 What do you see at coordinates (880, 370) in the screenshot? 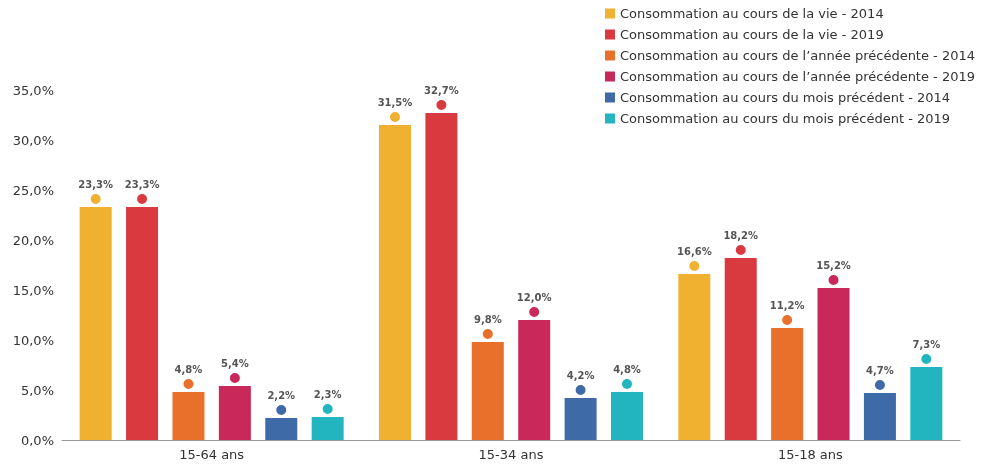
I see `data-label: 4,7%` at bounding box center [880, 370].